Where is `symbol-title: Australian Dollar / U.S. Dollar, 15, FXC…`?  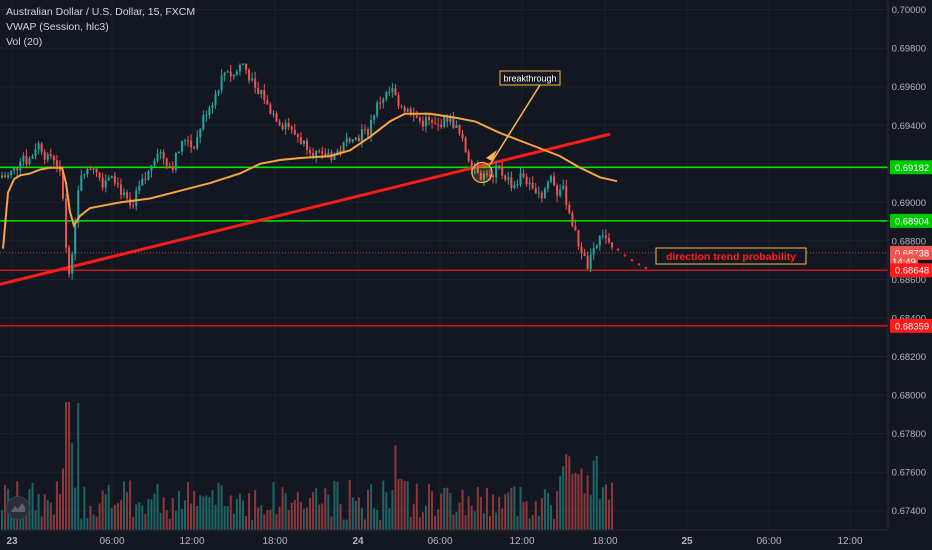
symbol-title: Australian Dollar / U.S. Dollar, 15, FXC… is located at coordinates (101, 12).